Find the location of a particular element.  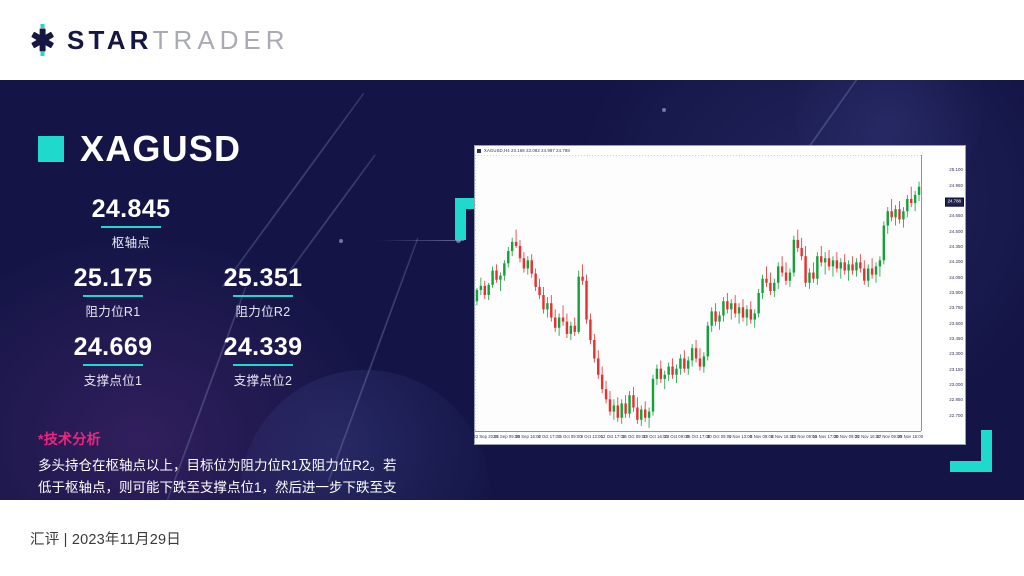

current-price-label: 24.788 is located at coordinates (954, 202).